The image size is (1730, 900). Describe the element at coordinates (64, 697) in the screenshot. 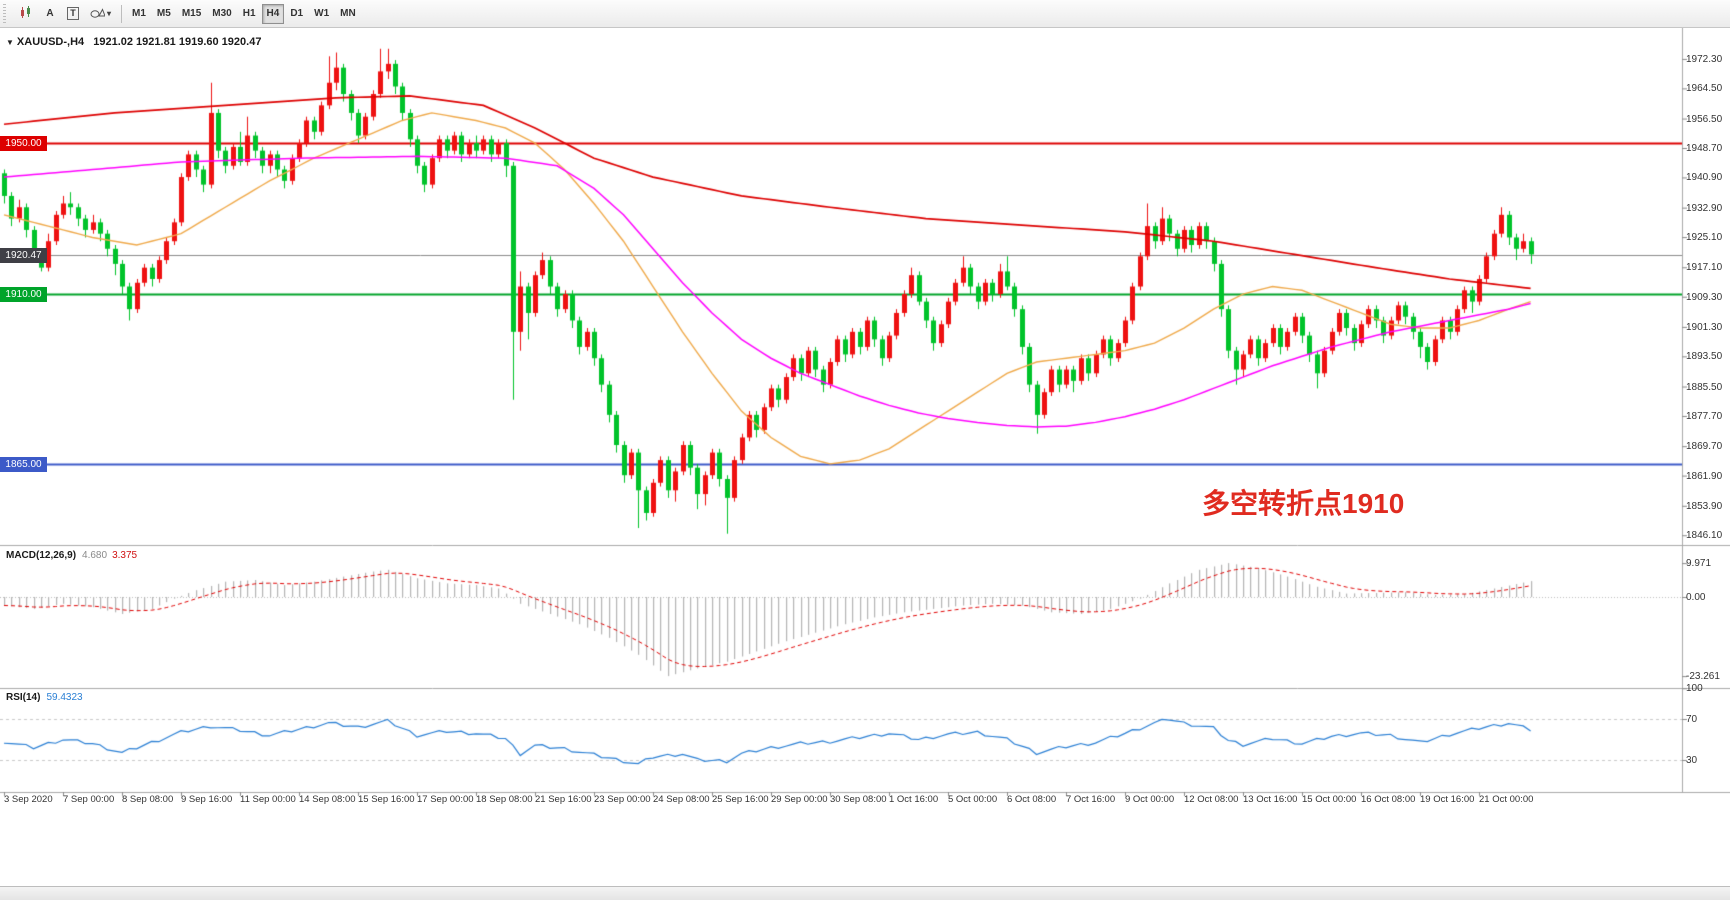

I see `rsi-value: 59.4323` at that location.